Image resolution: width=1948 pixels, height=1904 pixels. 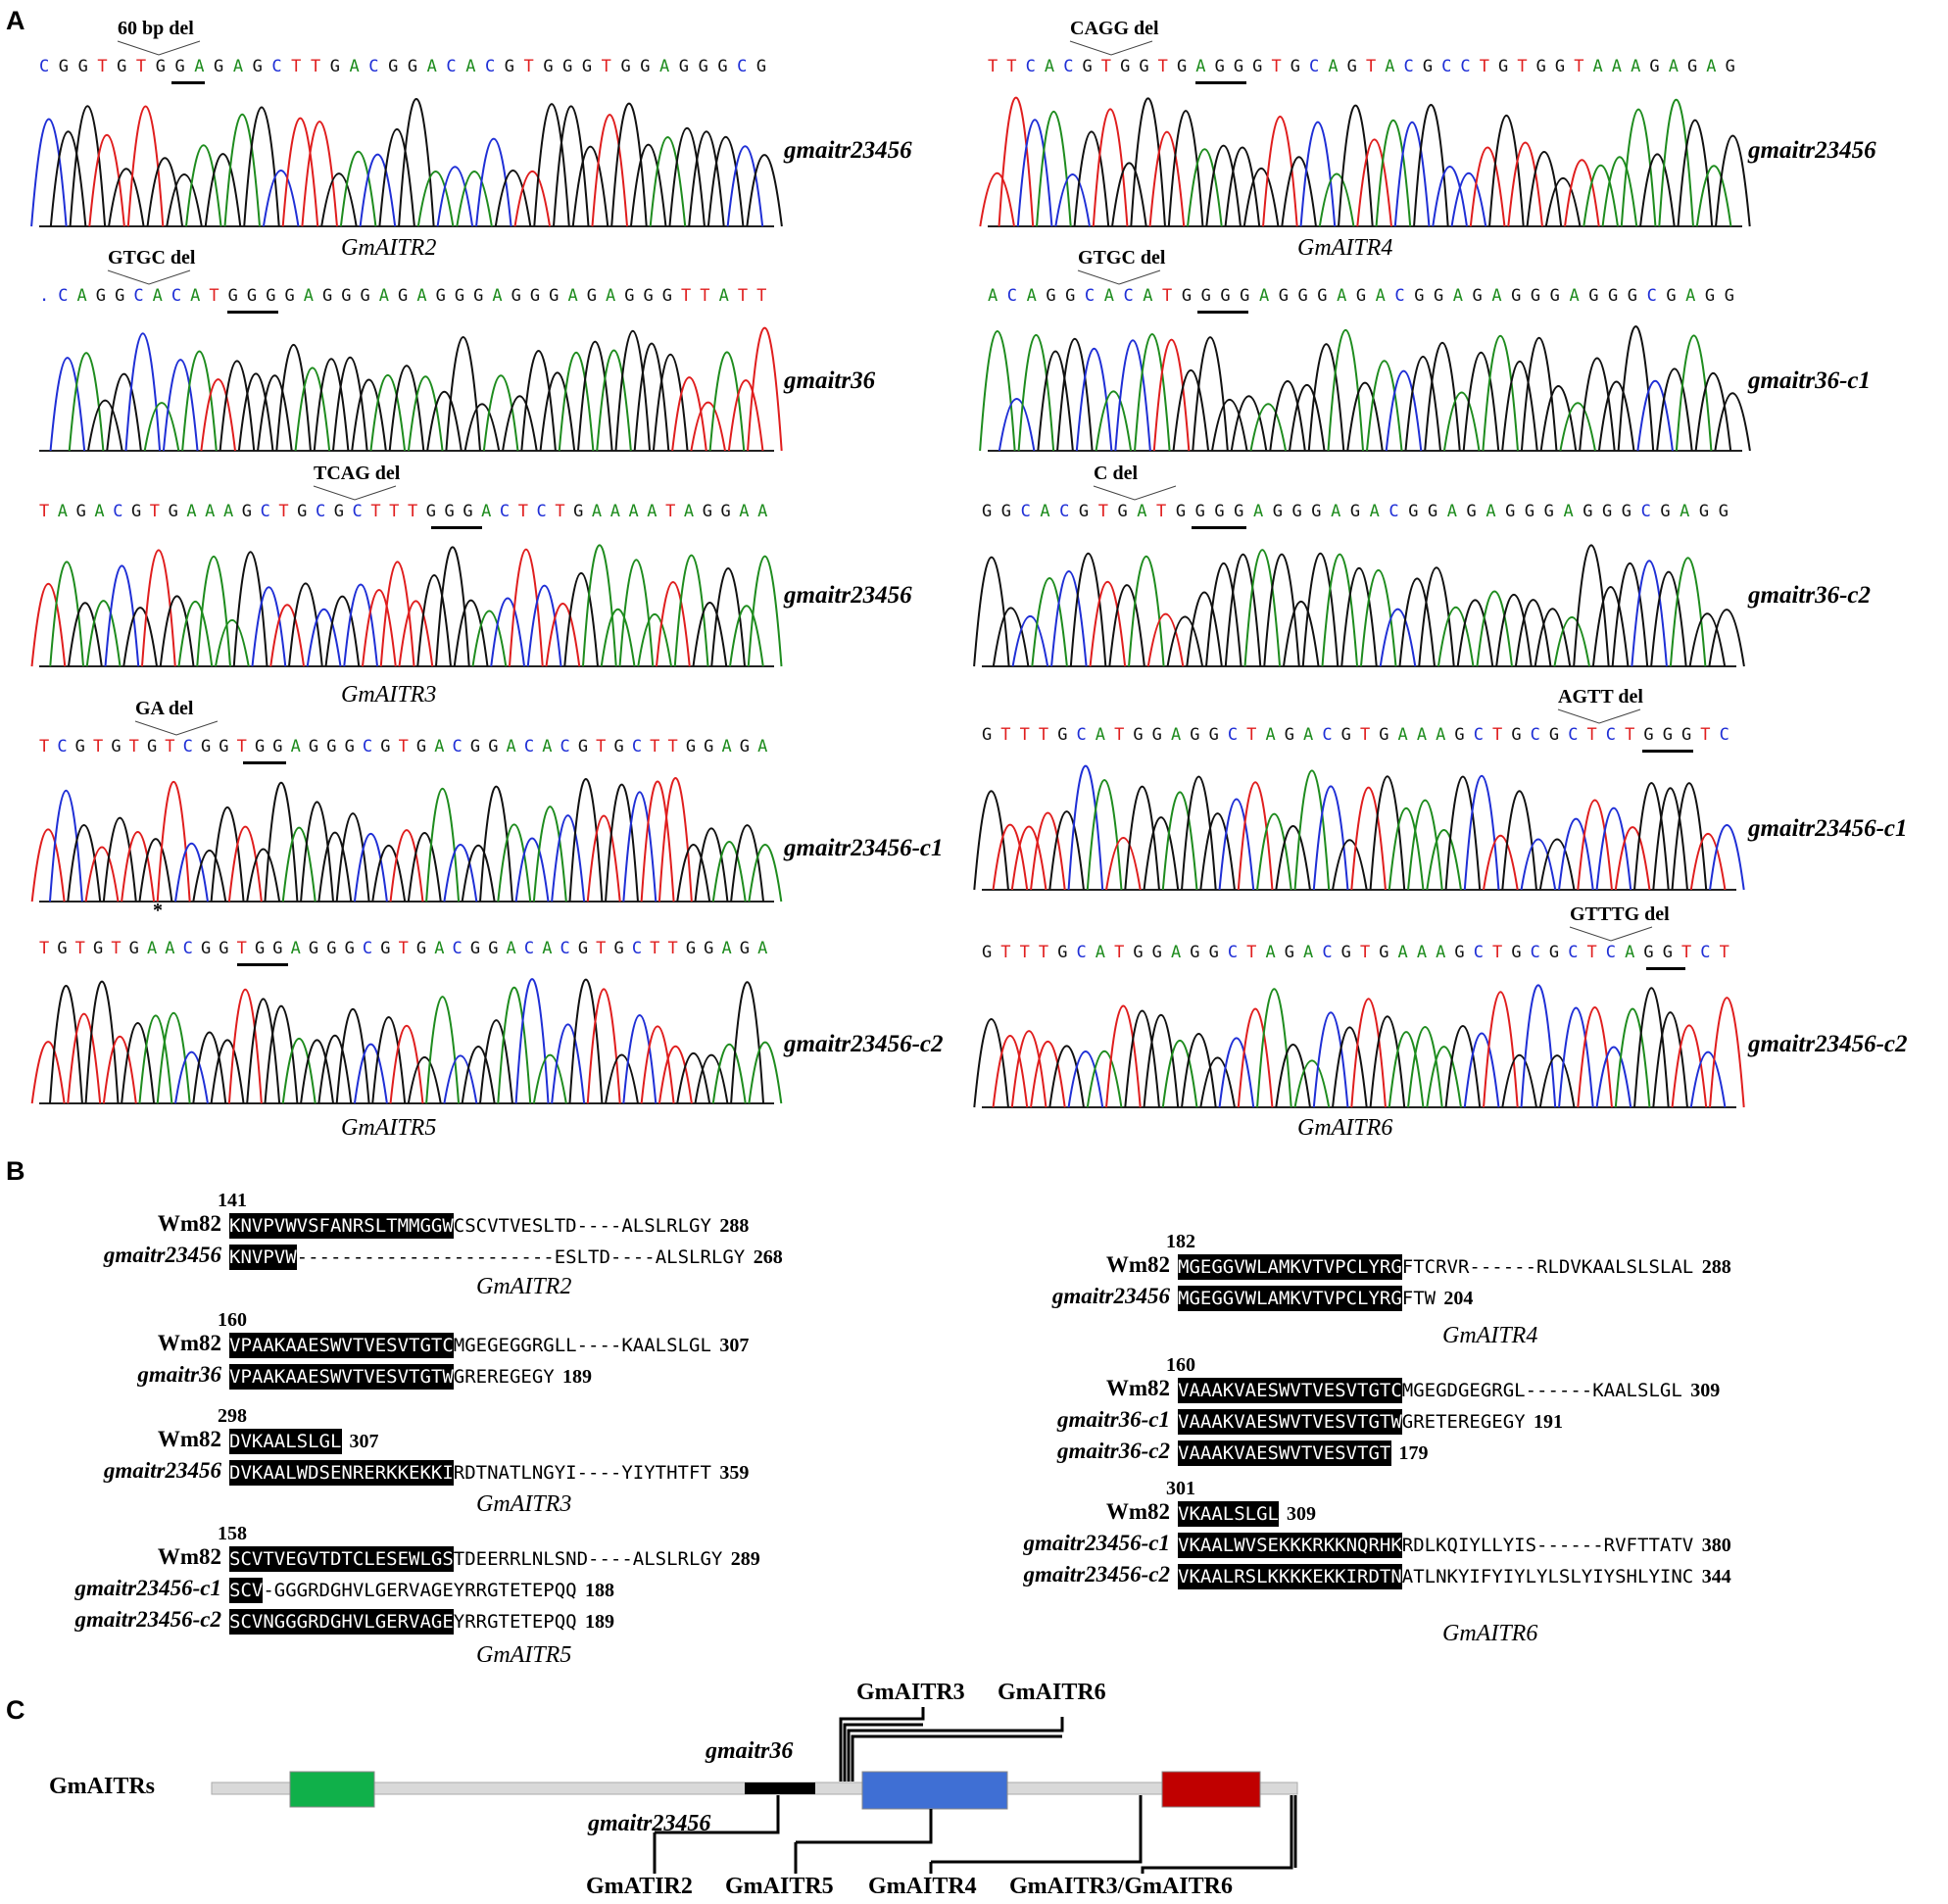 I want to click on trace-sequence: ACAGGCACATGGGGAGGGAGACGGAGAGGGAGGGCGAGG, so click(x=1366, y=296).